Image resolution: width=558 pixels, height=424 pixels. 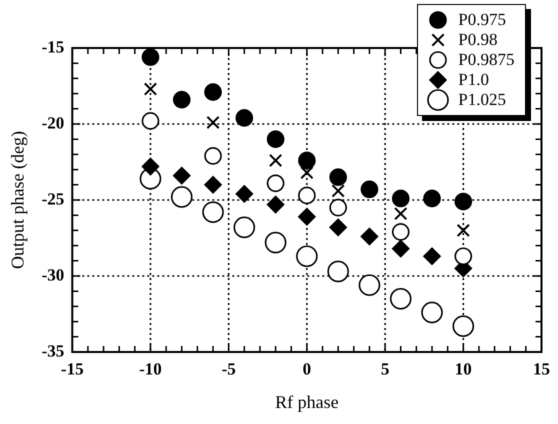 I want to click on x-tick-label: -15, so click(x=72, y=369).